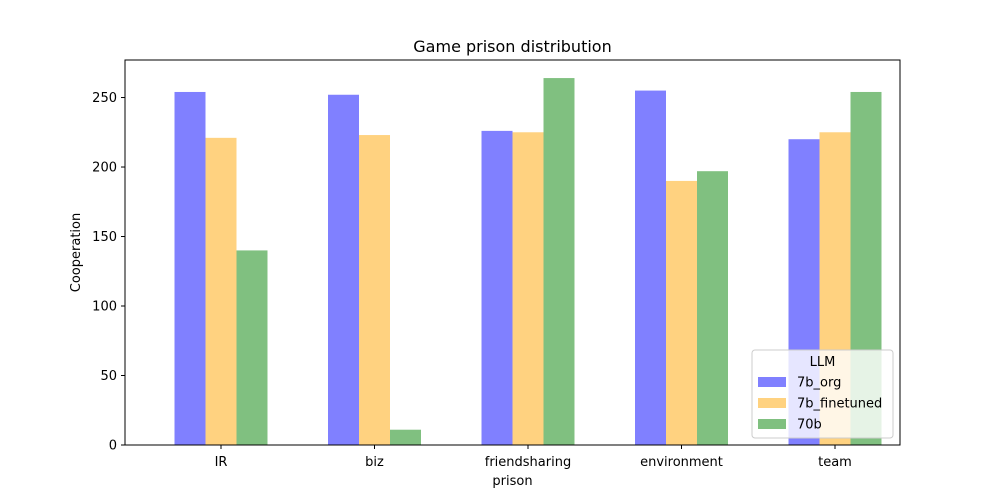  I want to click on chart-title: Game prison distribution, so click(512, 46).